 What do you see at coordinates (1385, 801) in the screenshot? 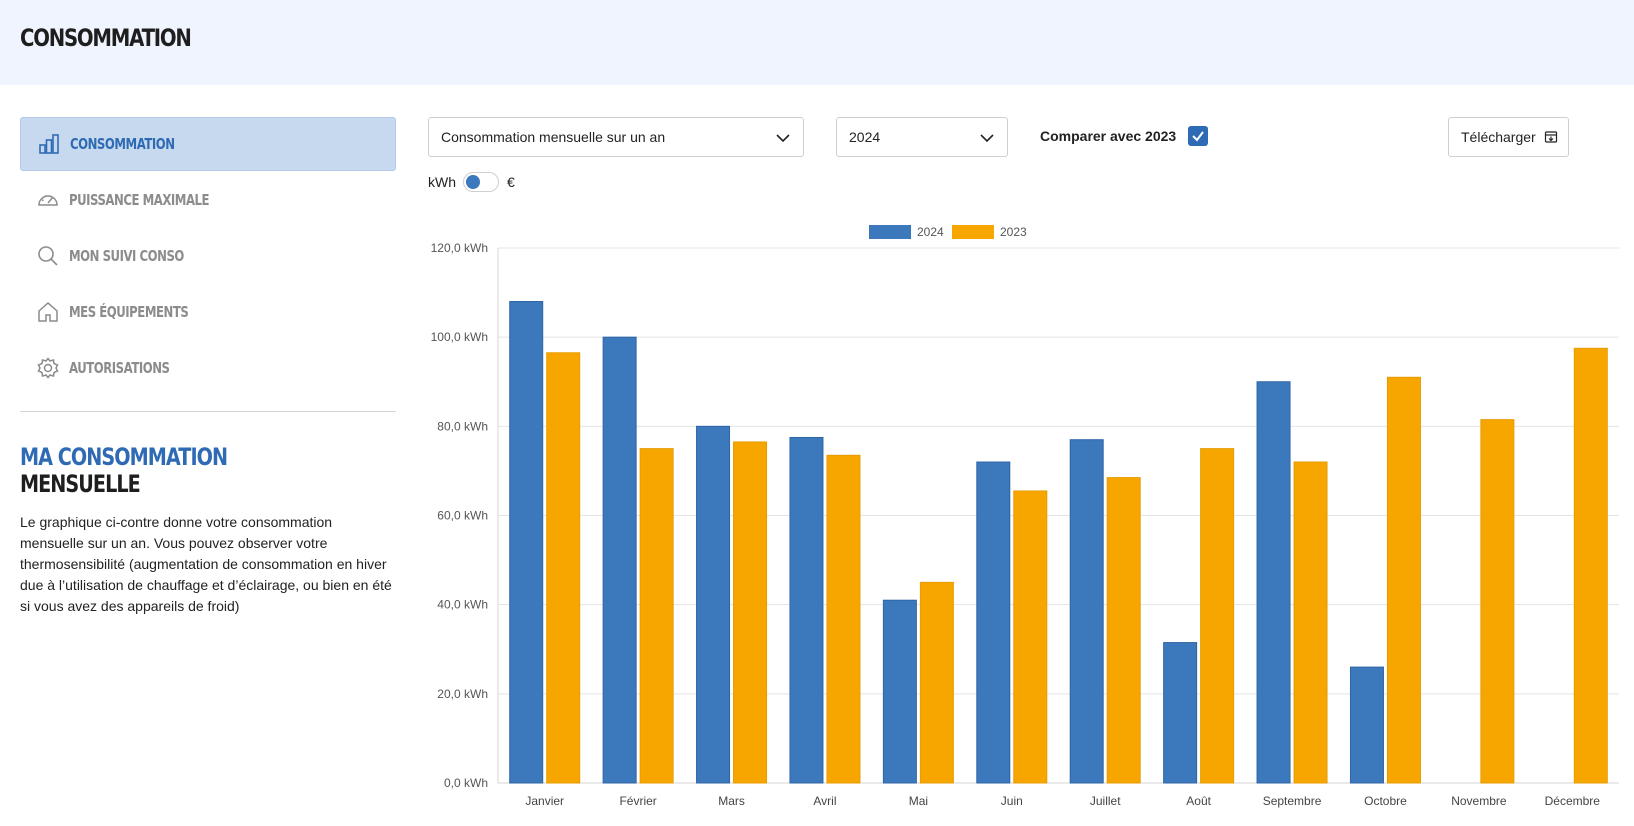
I see `x-tick-label: Octobre` at bounding box center [1385, 801].